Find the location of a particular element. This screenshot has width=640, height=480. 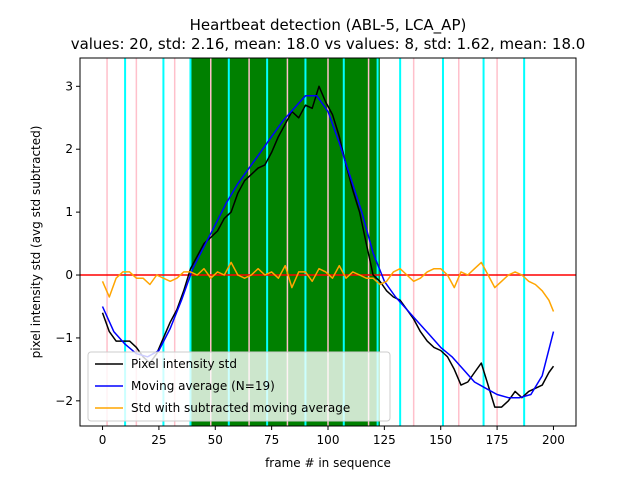

legend-label-std: Pixel intensity std is located at coordinates (184, 364).